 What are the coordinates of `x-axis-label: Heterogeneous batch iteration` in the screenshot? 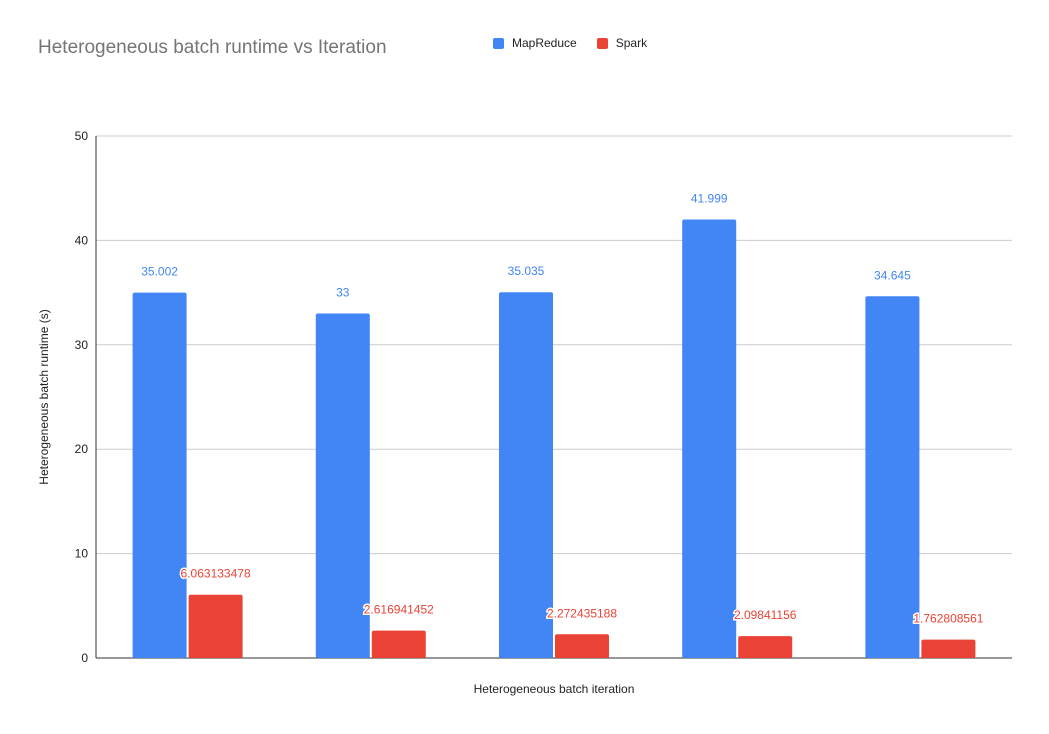 It's located at (554, 689).